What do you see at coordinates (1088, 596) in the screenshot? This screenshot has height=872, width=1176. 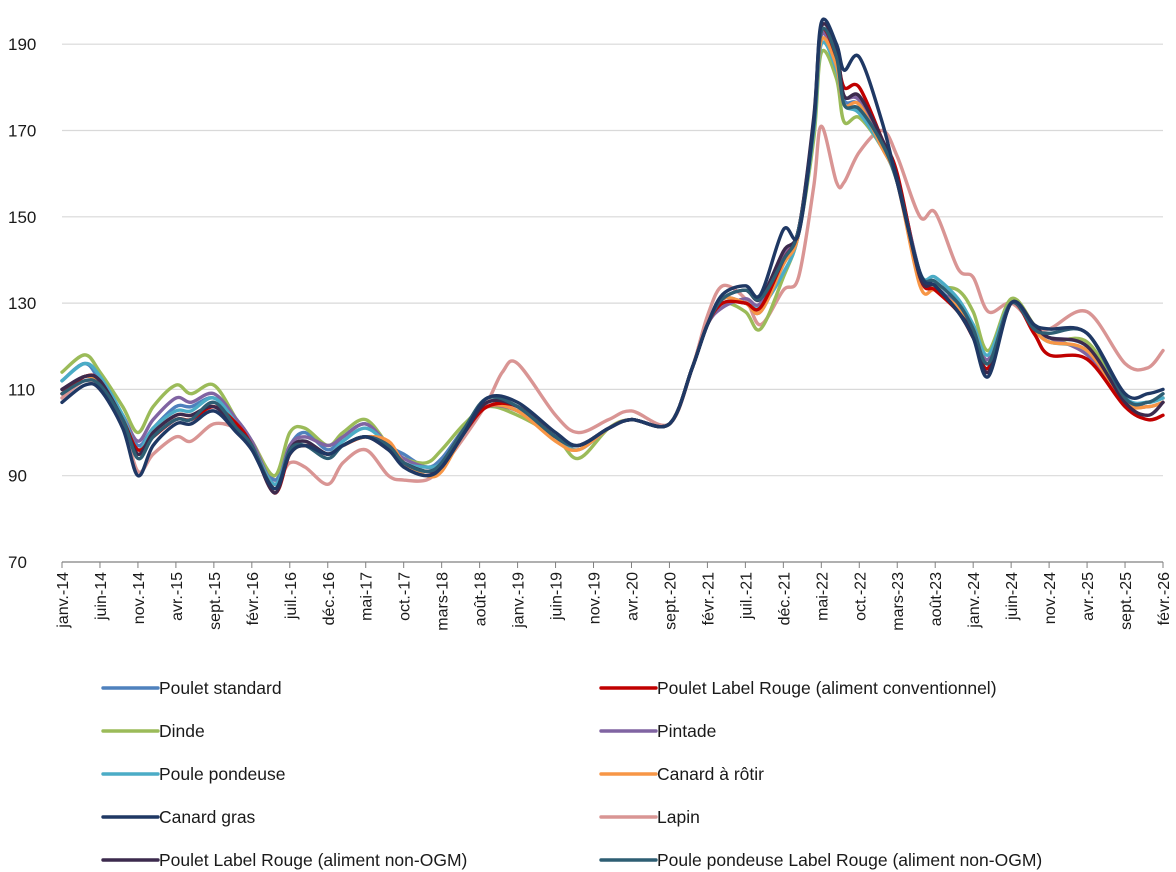 I see `x-tick-label: avr.-25` at bounding box center [1088, 596].